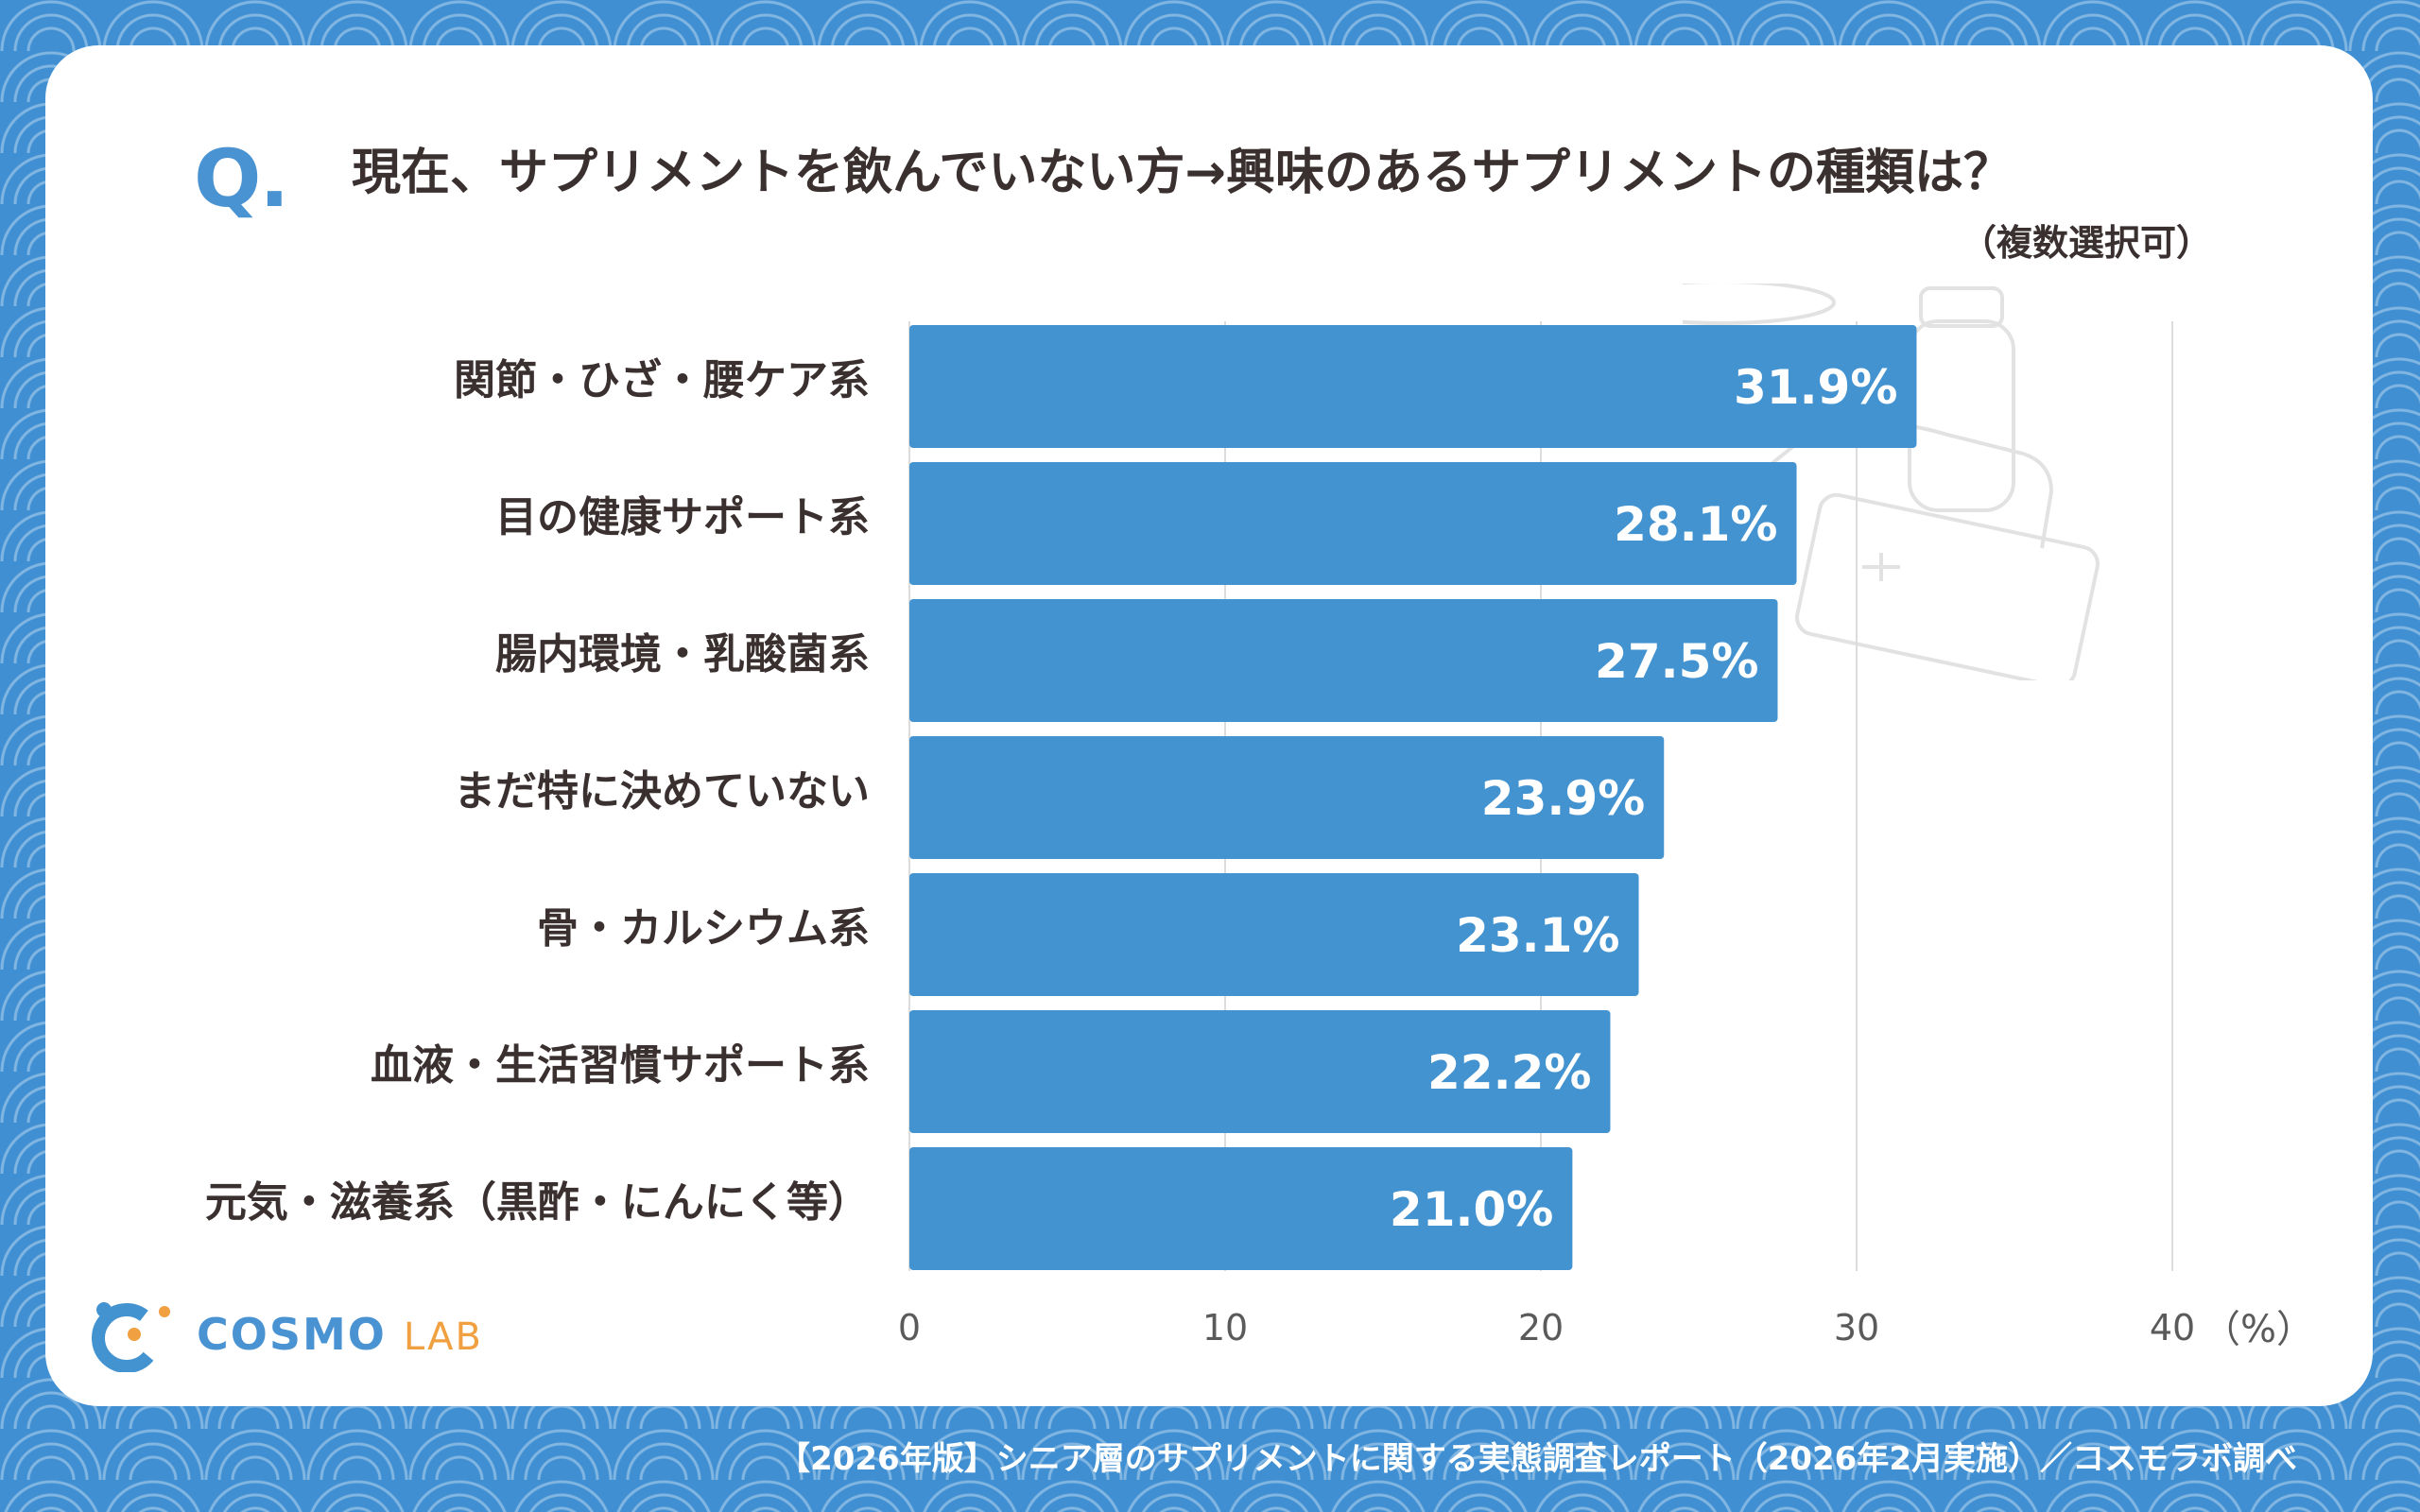 The height and width of the screenshot is (1512, 2420). What do you see at coordinates (1695, 524) in the screenshot?
I see `bar-value-label: 28.1%` at bounding box center [1695, 524].